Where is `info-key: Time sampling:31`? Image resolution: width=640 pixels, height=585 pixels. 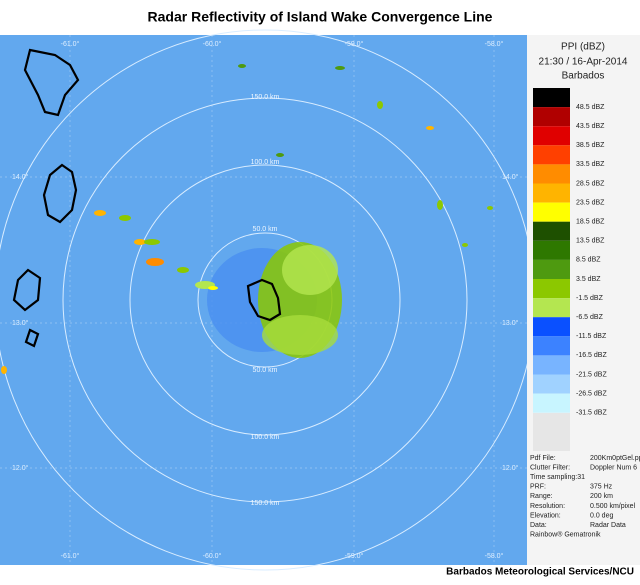
info-key: Time sampling:31 is located at coordinates (557, 477).